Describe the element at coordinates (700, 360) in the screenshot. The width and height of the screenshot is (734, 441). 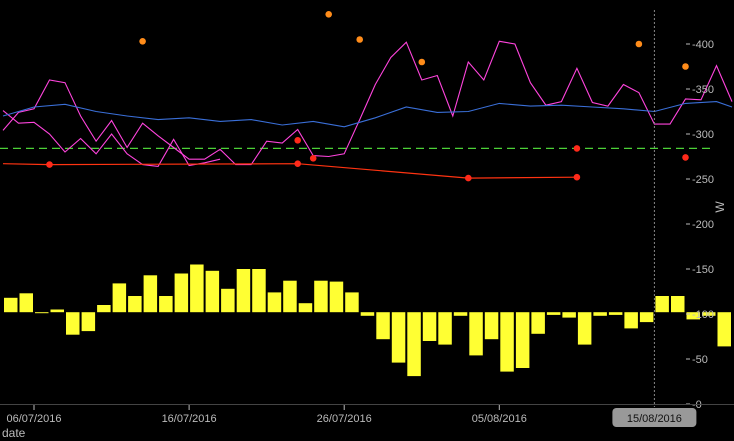
I see `y-tick-label: -50` at that location.